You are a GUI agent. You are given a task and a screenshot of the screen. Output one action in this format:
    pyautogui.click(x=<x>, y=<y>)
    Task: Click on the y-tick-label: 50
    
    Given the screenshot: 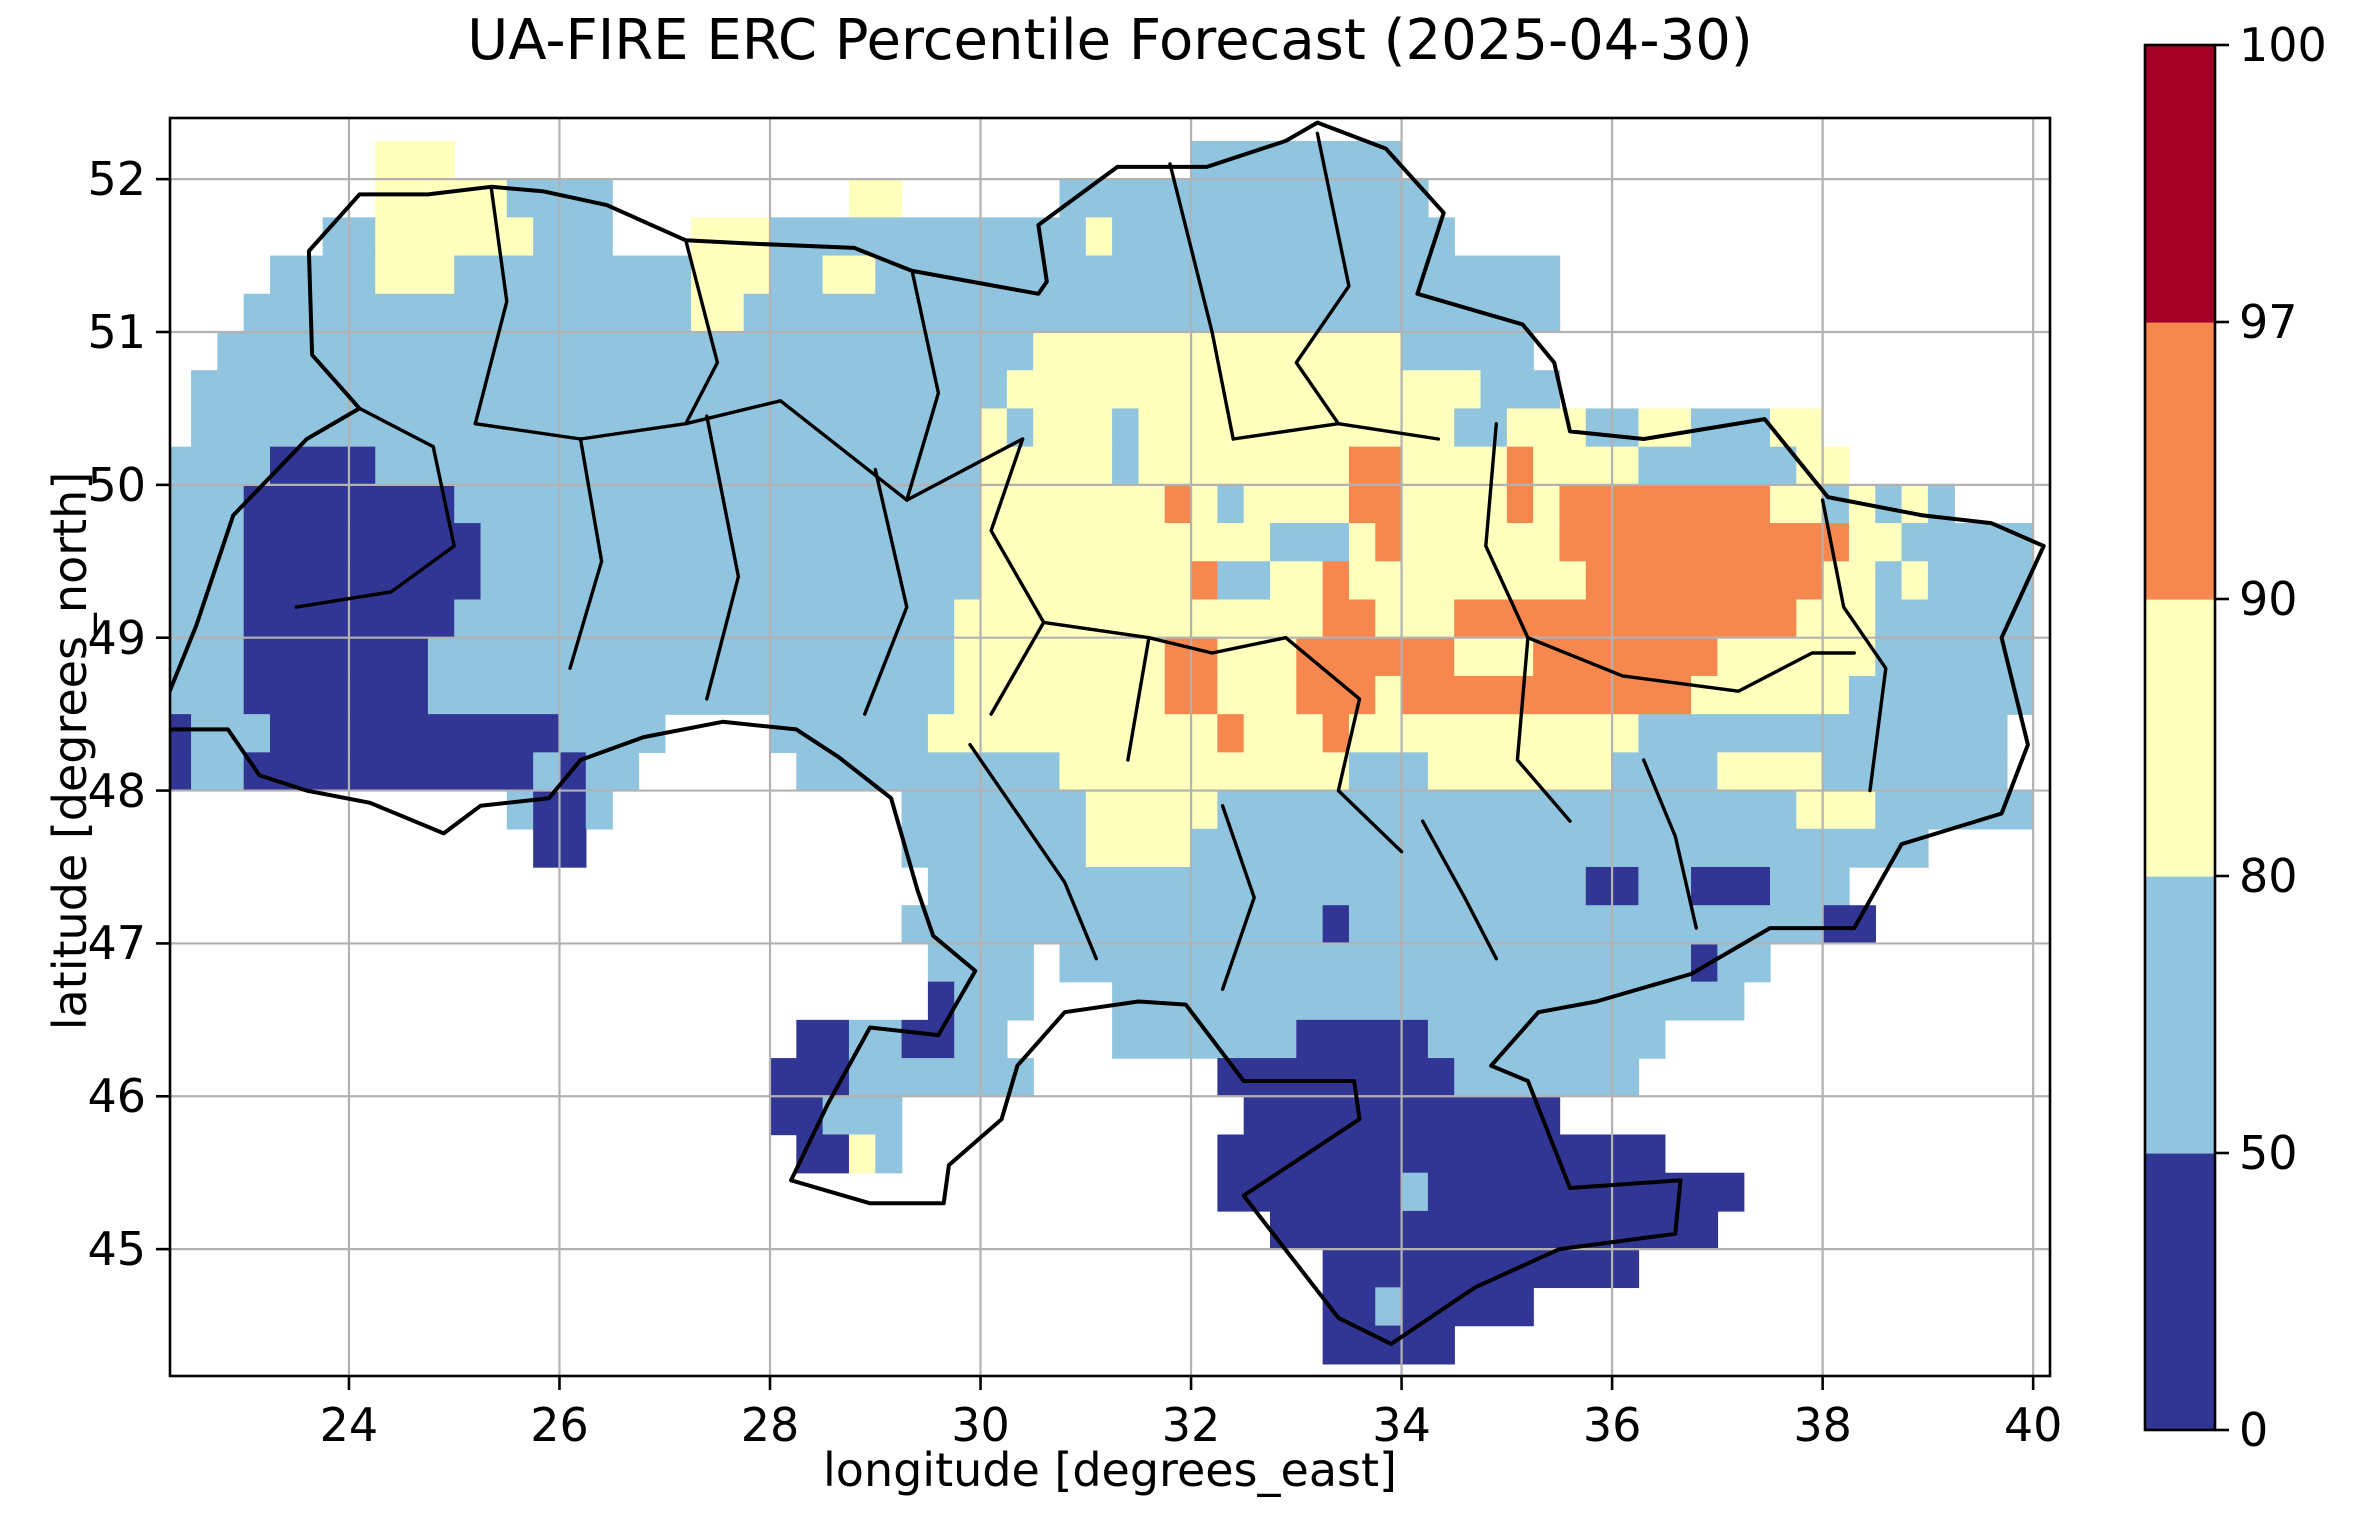 What is the action you would take?
    pyautogui.click(x=116, y=484)
    